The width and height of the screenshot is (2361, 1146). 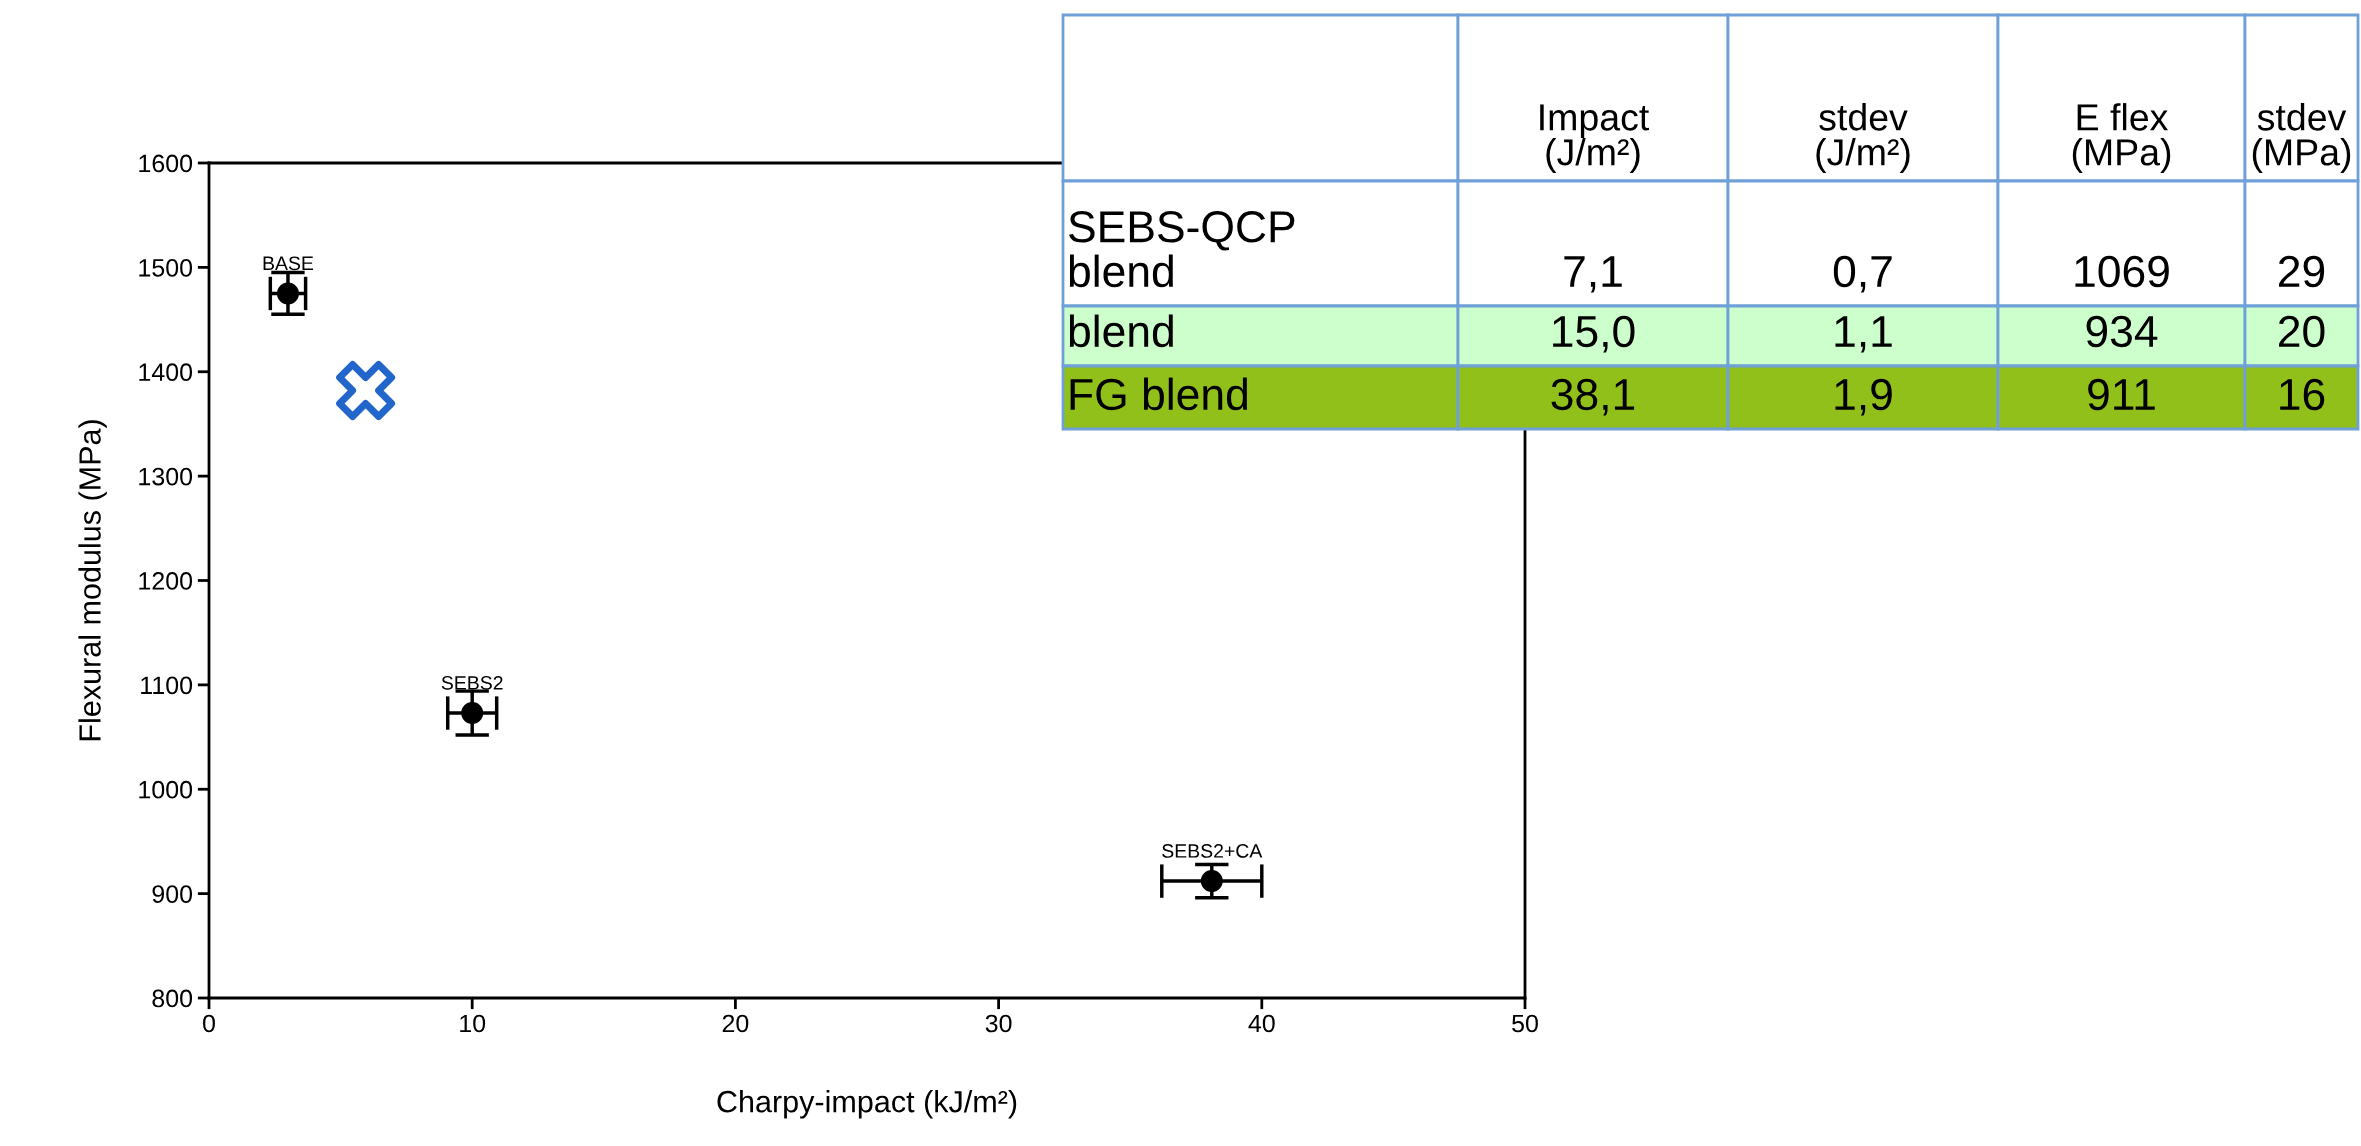 I want to click on category-label: blend, so click(x=1121, y=331).